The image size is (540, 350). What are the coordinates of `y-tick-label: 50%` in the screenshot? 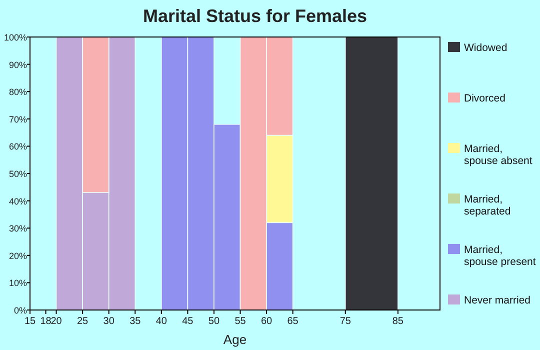 It's located at (17, 174).